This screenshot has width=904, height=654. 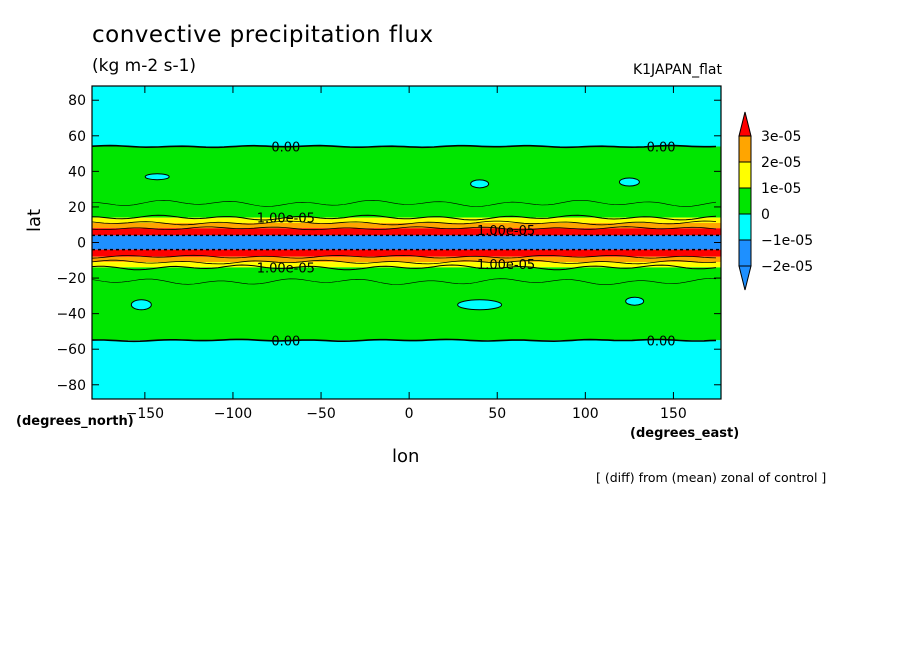 I want to click on y-axis-unit: (degrees_north), so click(x=75, y=421).